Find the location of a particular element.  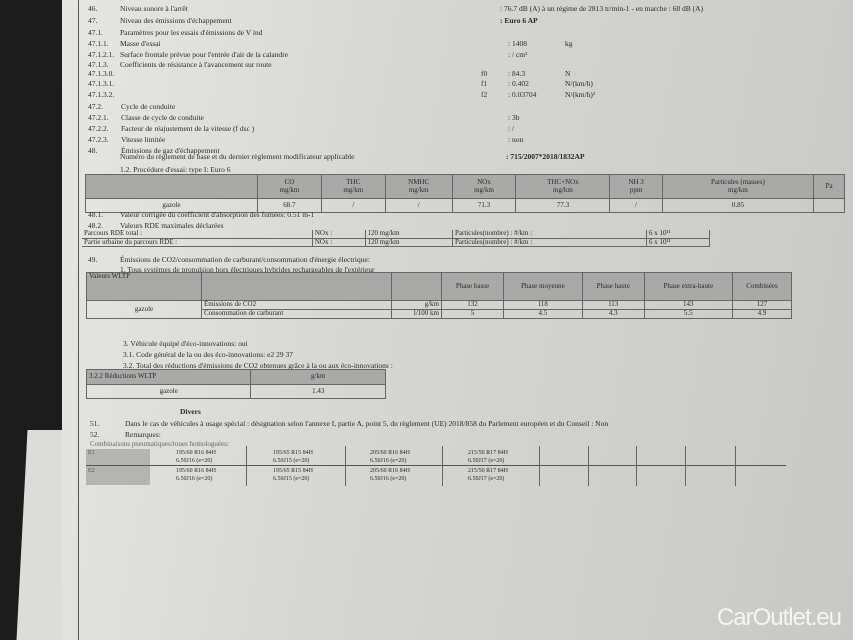

phase-header: Phase haute is located at coordinates (613, 286).